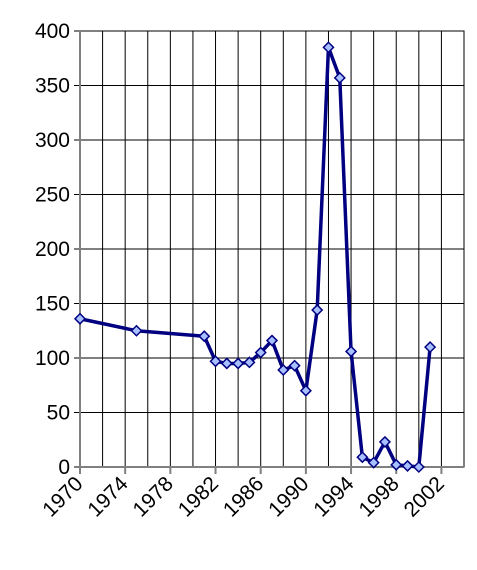 This screenshot has width=477, height=570. What do you see at coordinates (52, 304) in the screenshot?
I see `y-tick-label: 150` at bounding box center [52, 304].